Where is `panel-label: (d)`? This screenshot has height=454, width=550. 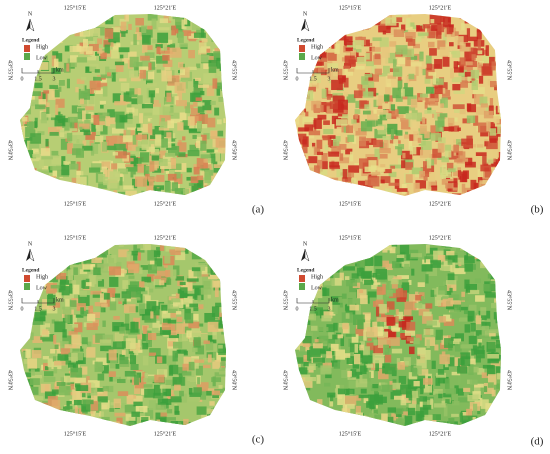
panel-label: (d) is located at coordinates (537, 442).